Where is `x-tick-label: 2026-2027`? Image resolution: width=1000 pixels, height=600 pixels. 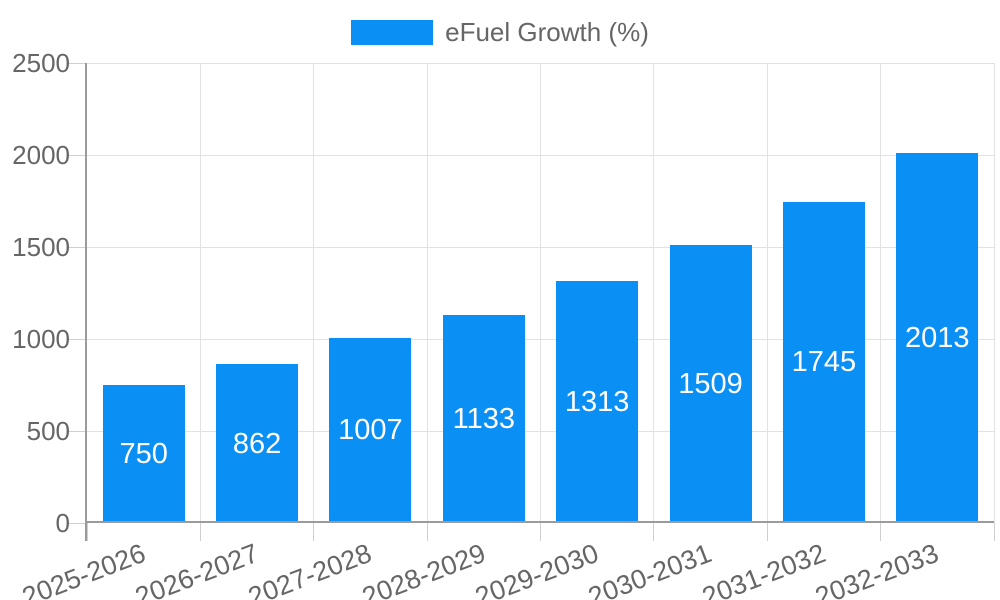 x-tick-label: 2026-2027 is located at coordinates (197, 568).